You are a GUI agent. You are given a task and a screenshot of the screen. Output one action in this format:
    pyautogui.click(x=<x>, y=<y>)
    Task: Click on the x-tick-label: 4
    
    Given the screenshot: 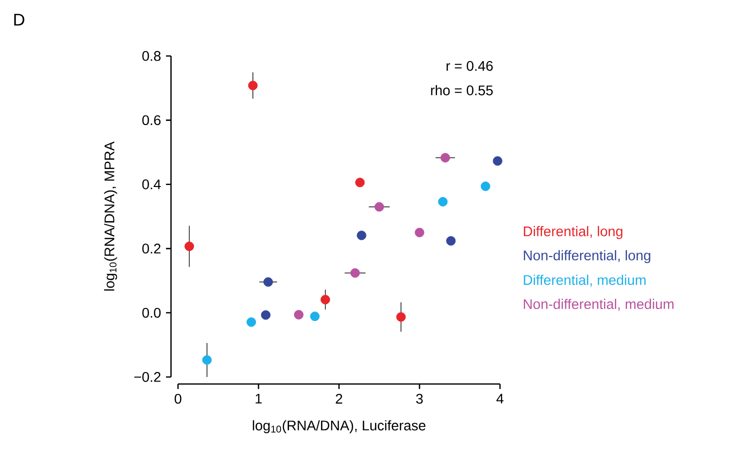 What is the action you would take?
    pyautogui.click(x=500, y=399)
    